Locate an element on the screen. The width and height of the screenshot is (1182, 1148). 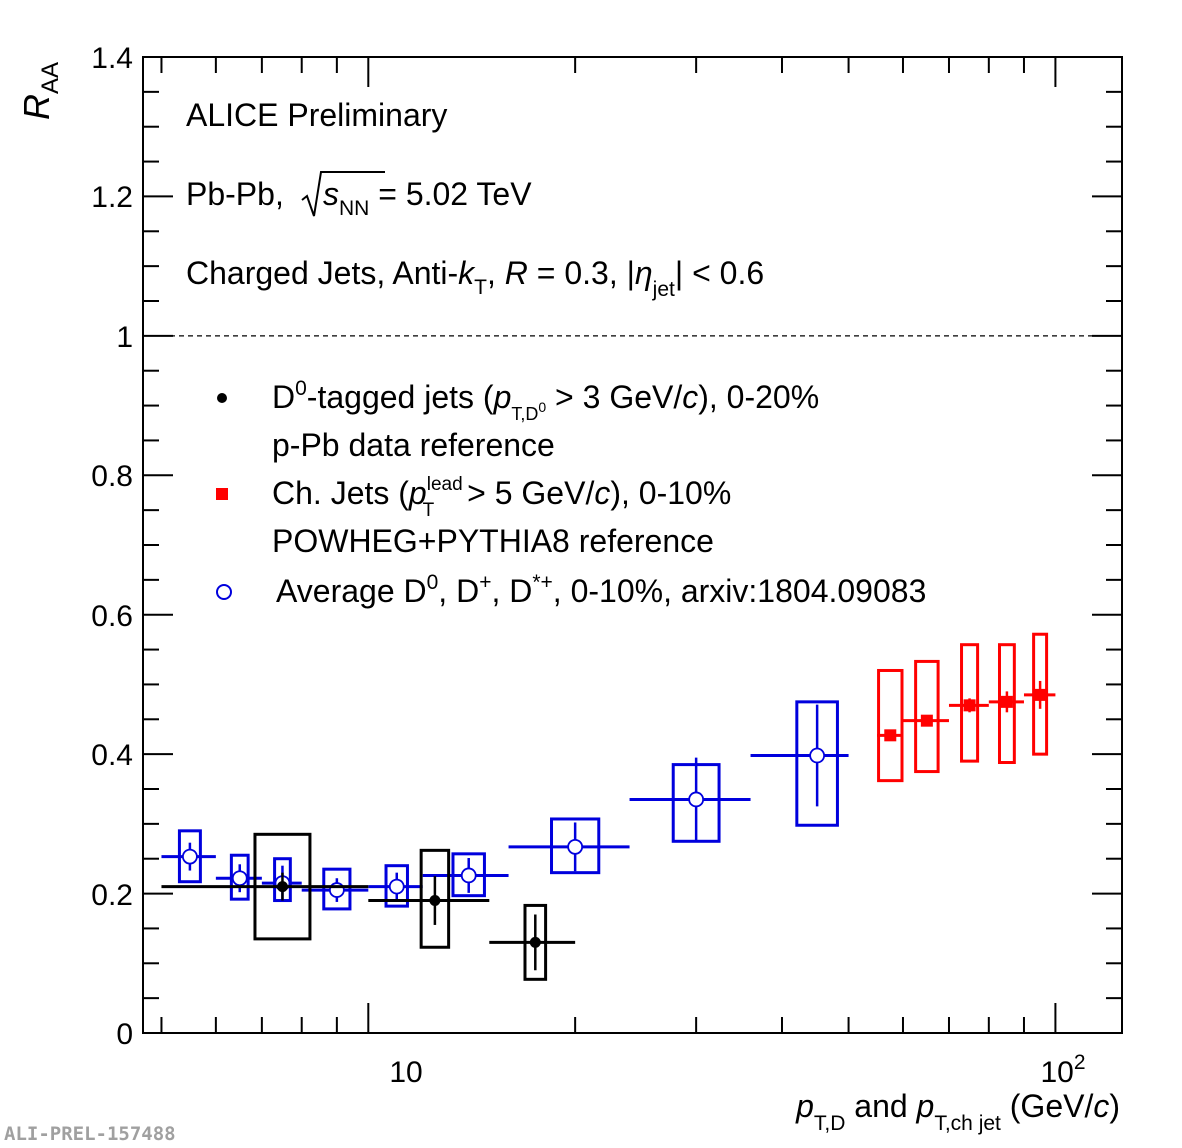
y-tick-label-0: 0 is located at coordinates (124, 1034).